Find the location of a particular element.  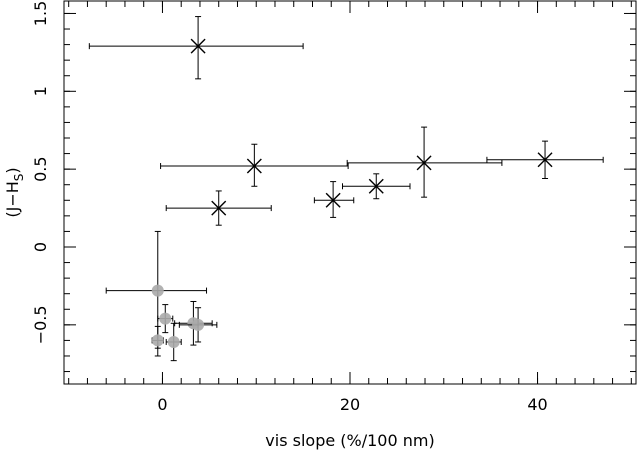

x-tick-label: 20 is located at coordinates (350, 404).